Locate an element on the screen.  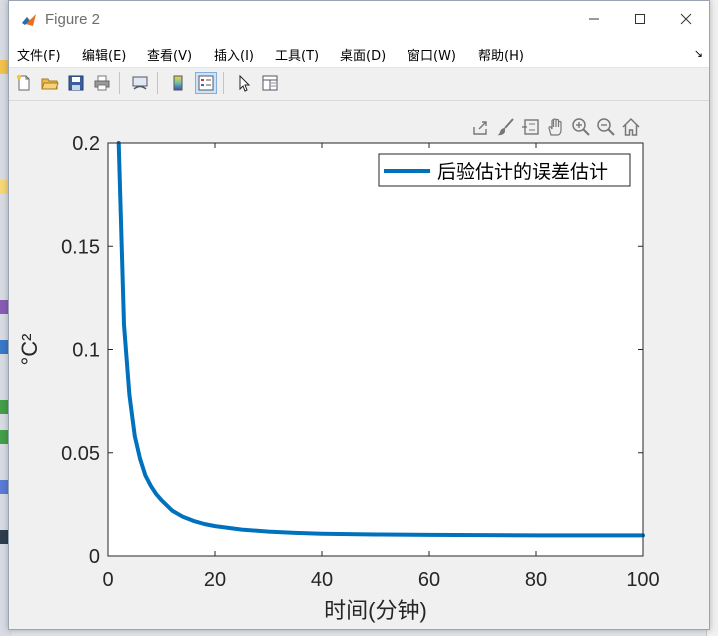
colorbar-button is located at coordinates (178, 83).